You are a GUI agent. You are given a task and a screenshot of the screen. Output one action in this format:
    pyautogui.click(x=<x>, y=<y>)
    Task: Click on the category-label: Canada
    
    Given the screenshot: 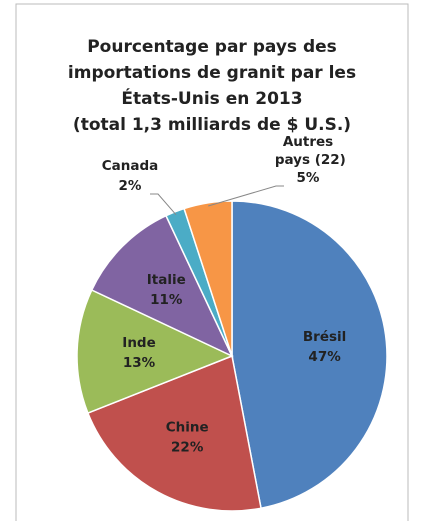 What is the action you would take?
    pyautogui.click(x=130, y=166)
    